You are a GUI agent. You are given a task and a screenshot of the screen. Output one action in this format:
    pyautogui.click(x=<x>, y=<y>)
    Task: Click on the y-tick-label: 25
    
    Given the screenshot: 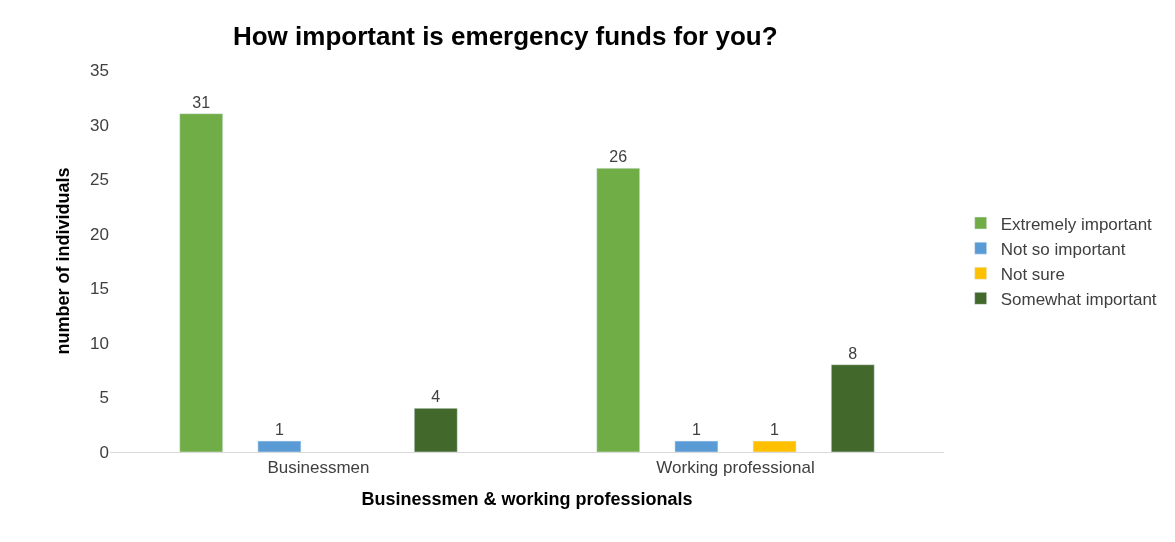 What is the action you would take?
    pyautogui.click(x=99, y=180)
    